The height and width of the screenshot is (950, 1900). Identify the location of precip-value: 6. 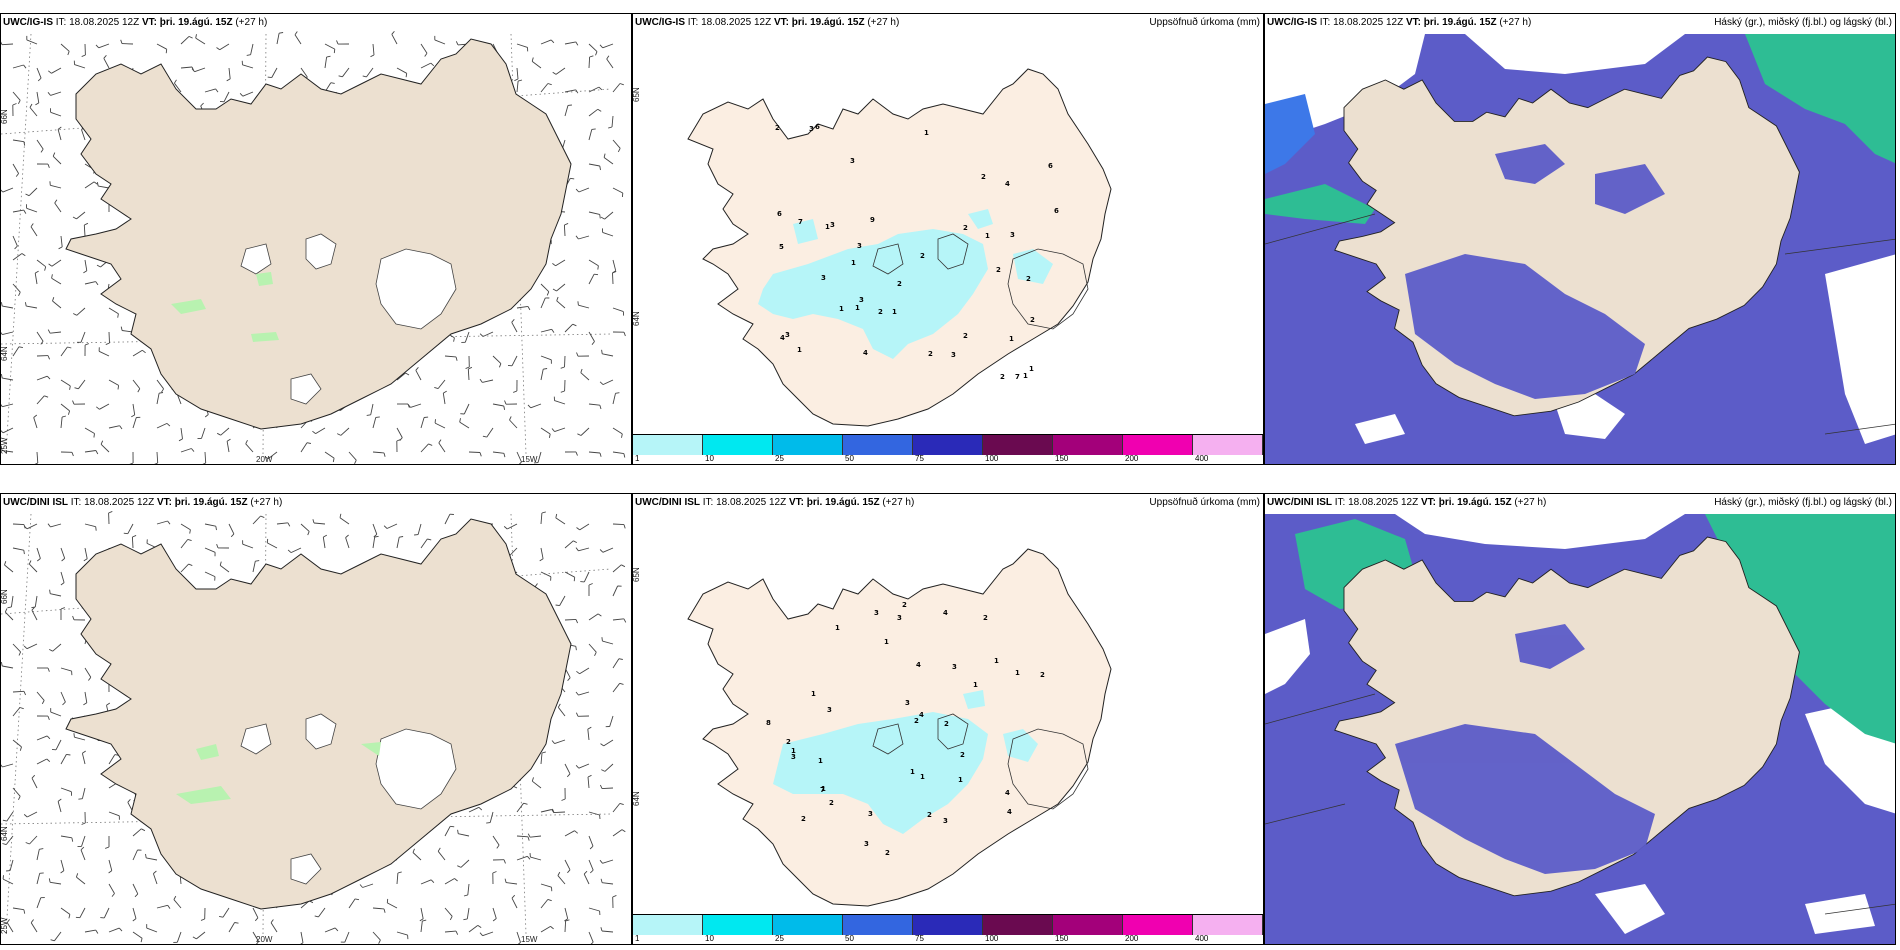
(817, 127).